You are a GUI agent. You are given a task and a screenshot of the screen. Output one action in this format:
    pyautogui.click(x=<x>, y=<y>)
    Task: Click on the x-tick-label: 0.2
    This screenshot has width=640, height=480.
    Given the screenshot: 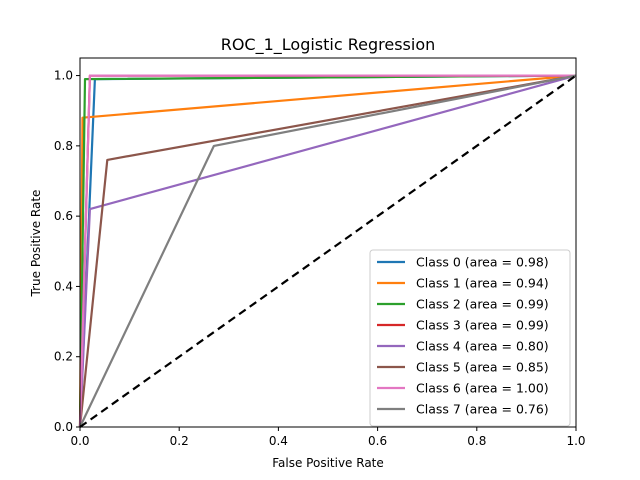 What is the action you would take?
    pyautogui.click(x=179, y=441)
    